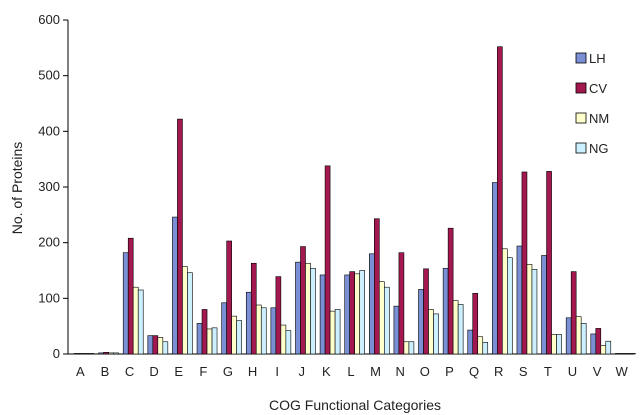  Describe the element at coordinates (495, 268) in the screenshot. I see `bar-LH-R` at that location.